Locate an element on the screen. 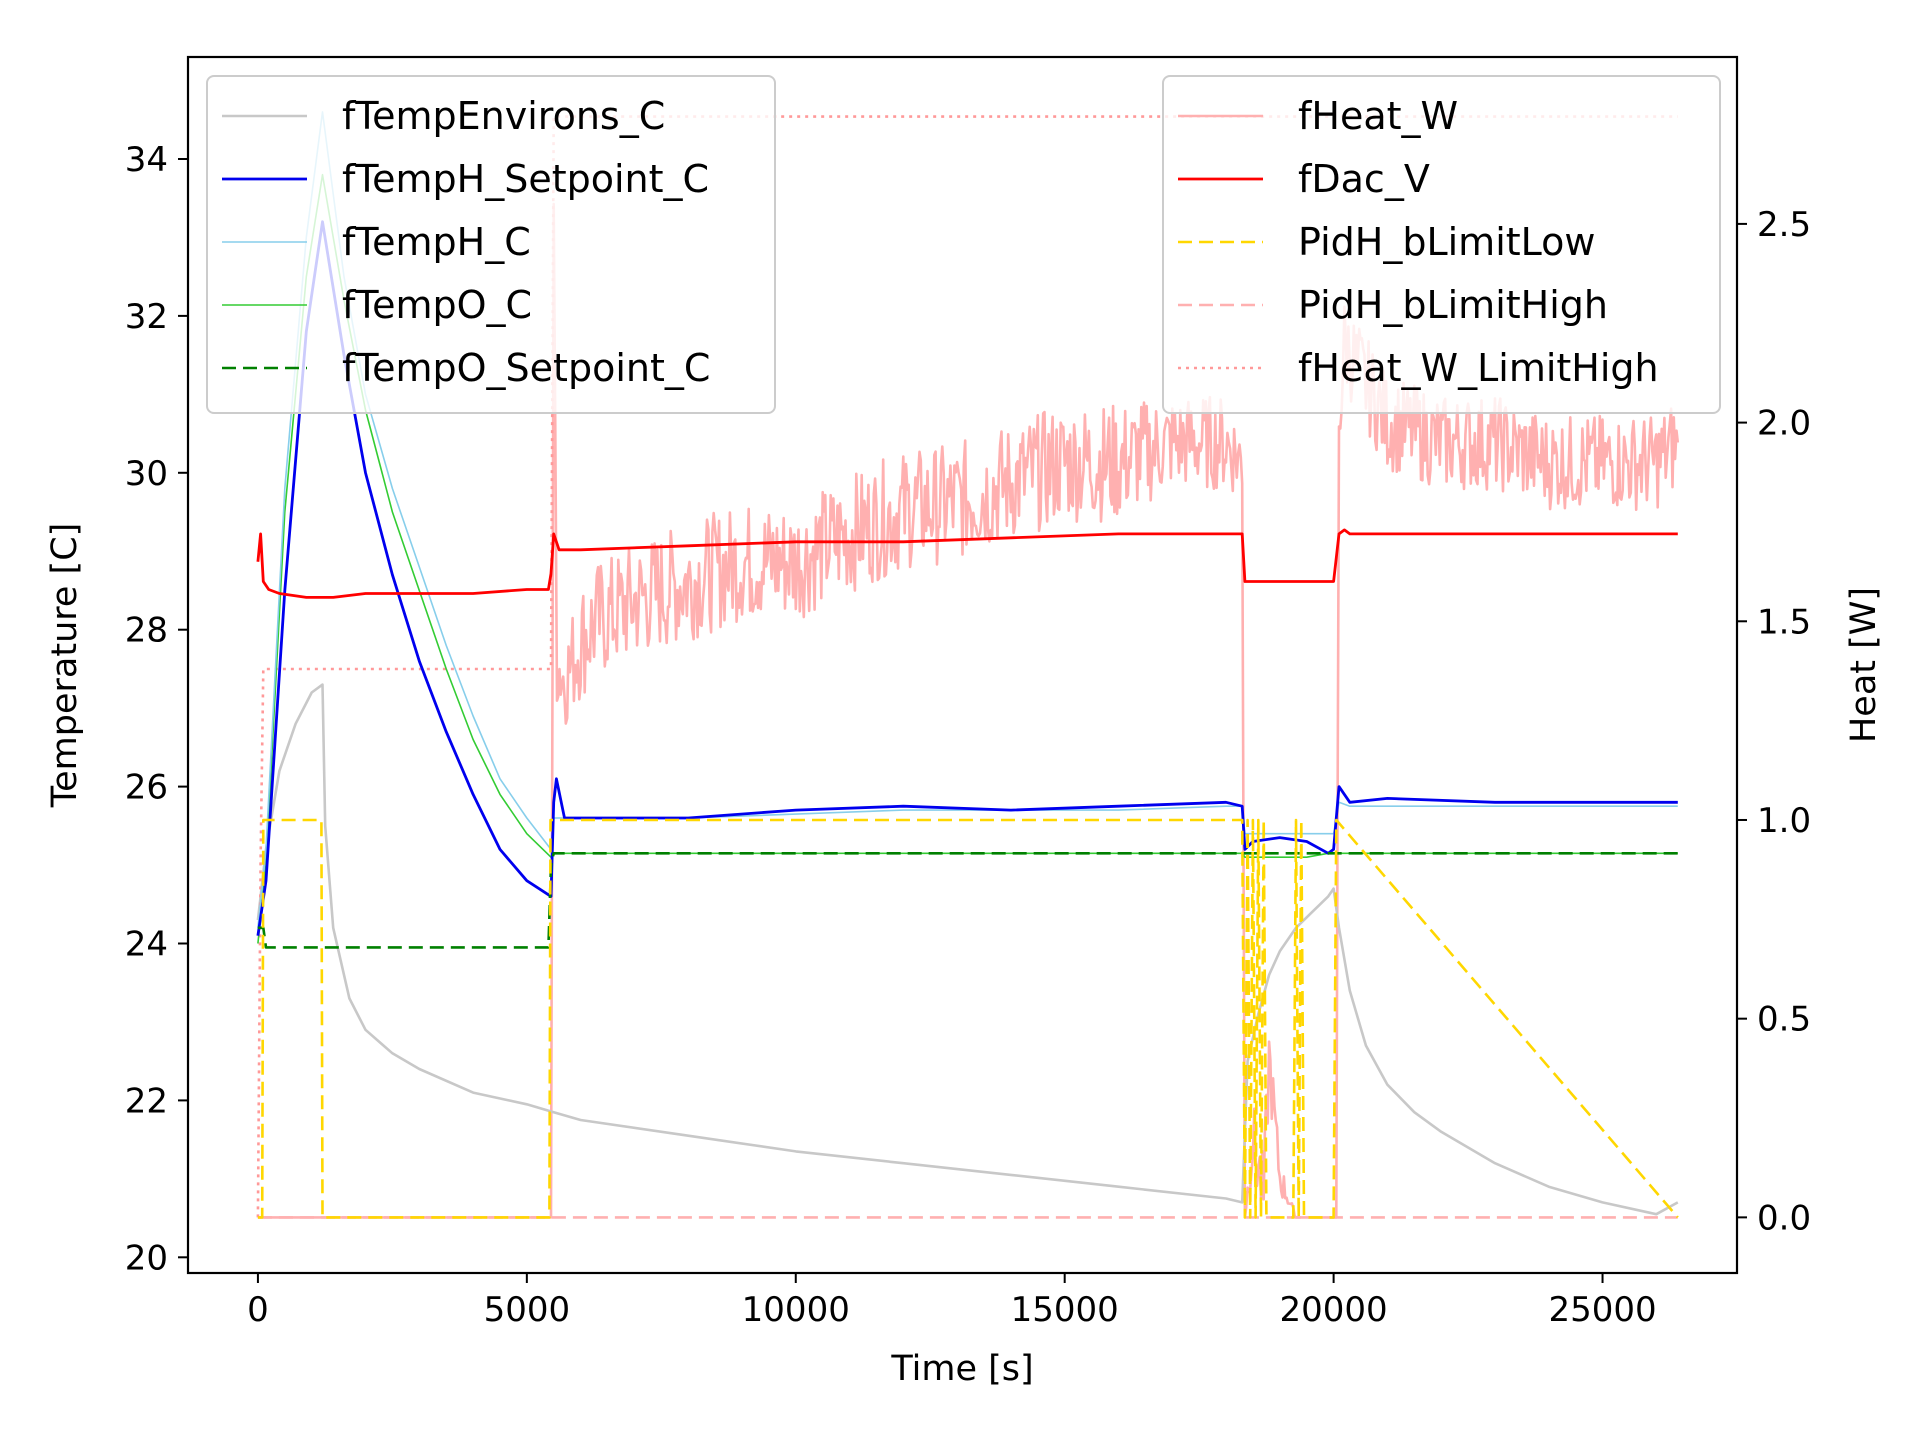  y-left-tick-label: 34 is located at coordinates (146, 160).